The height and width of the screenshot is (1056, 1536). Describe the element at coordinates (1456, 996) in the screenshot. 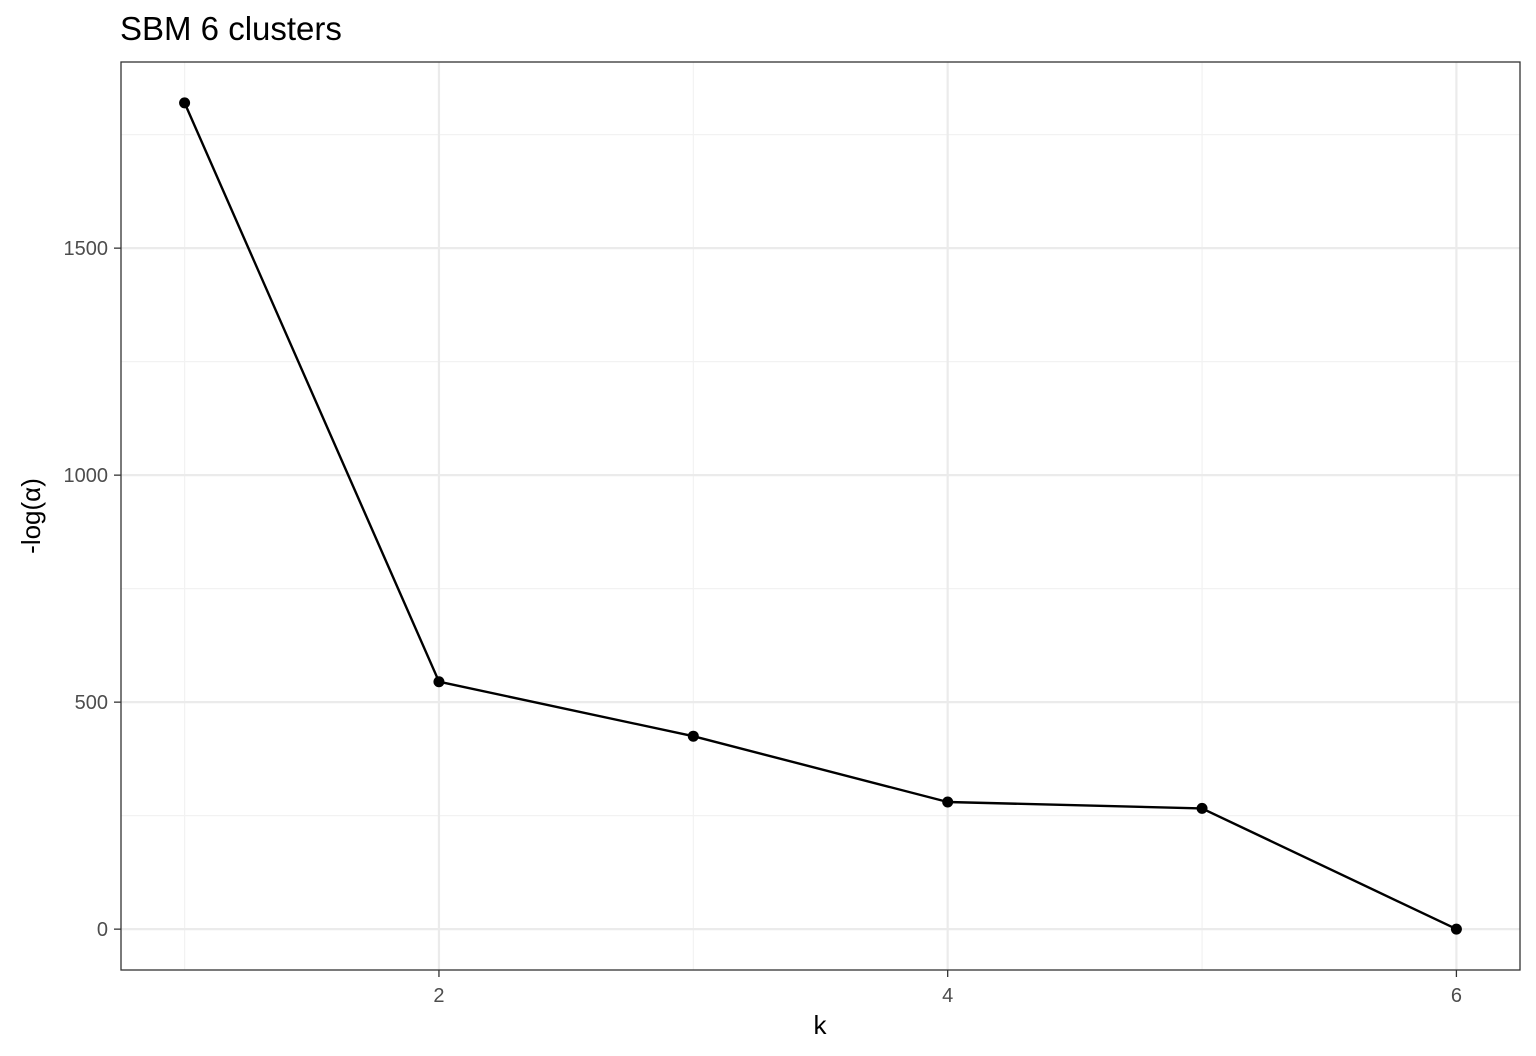

I see `x-tick-label: 6` at that location.